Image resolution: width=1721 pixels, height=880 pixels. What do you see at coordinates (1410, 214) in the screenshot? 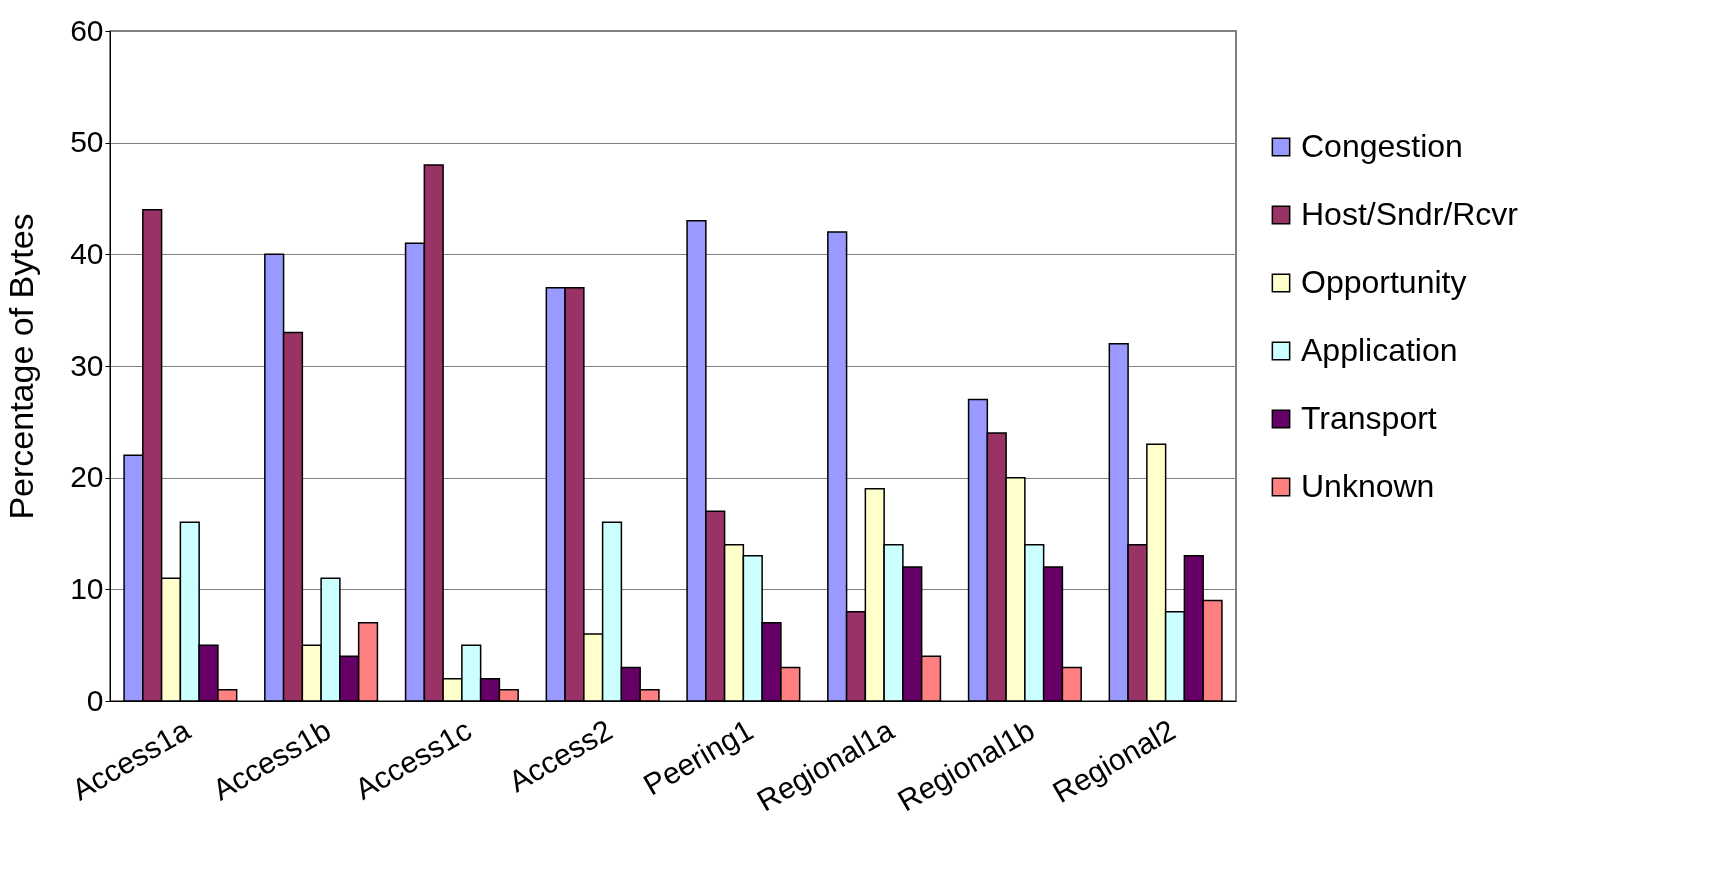
I see `legend-label: Host/Sndr/Rcvr` at bounding box center [1410, 214].